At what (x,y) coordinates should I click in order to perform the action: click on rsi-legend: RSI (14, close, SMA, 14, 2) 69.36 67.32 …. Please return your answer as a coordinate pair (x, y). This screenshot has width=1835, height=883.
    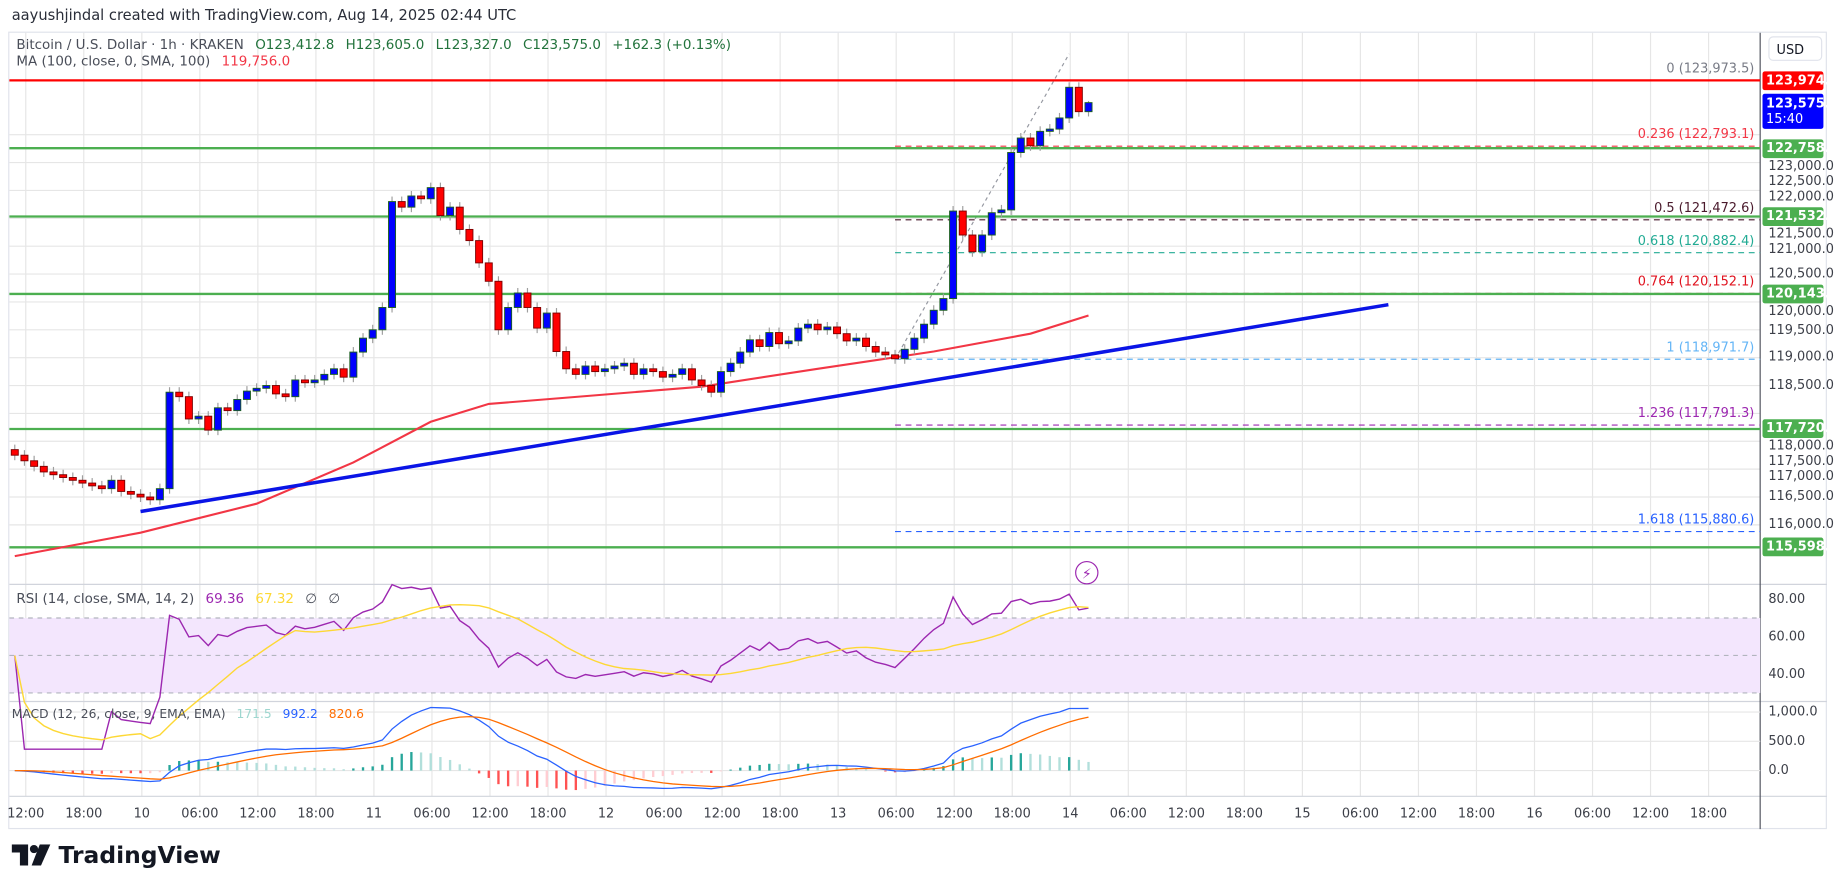
    Looking at the image, I should click on (181, 598).